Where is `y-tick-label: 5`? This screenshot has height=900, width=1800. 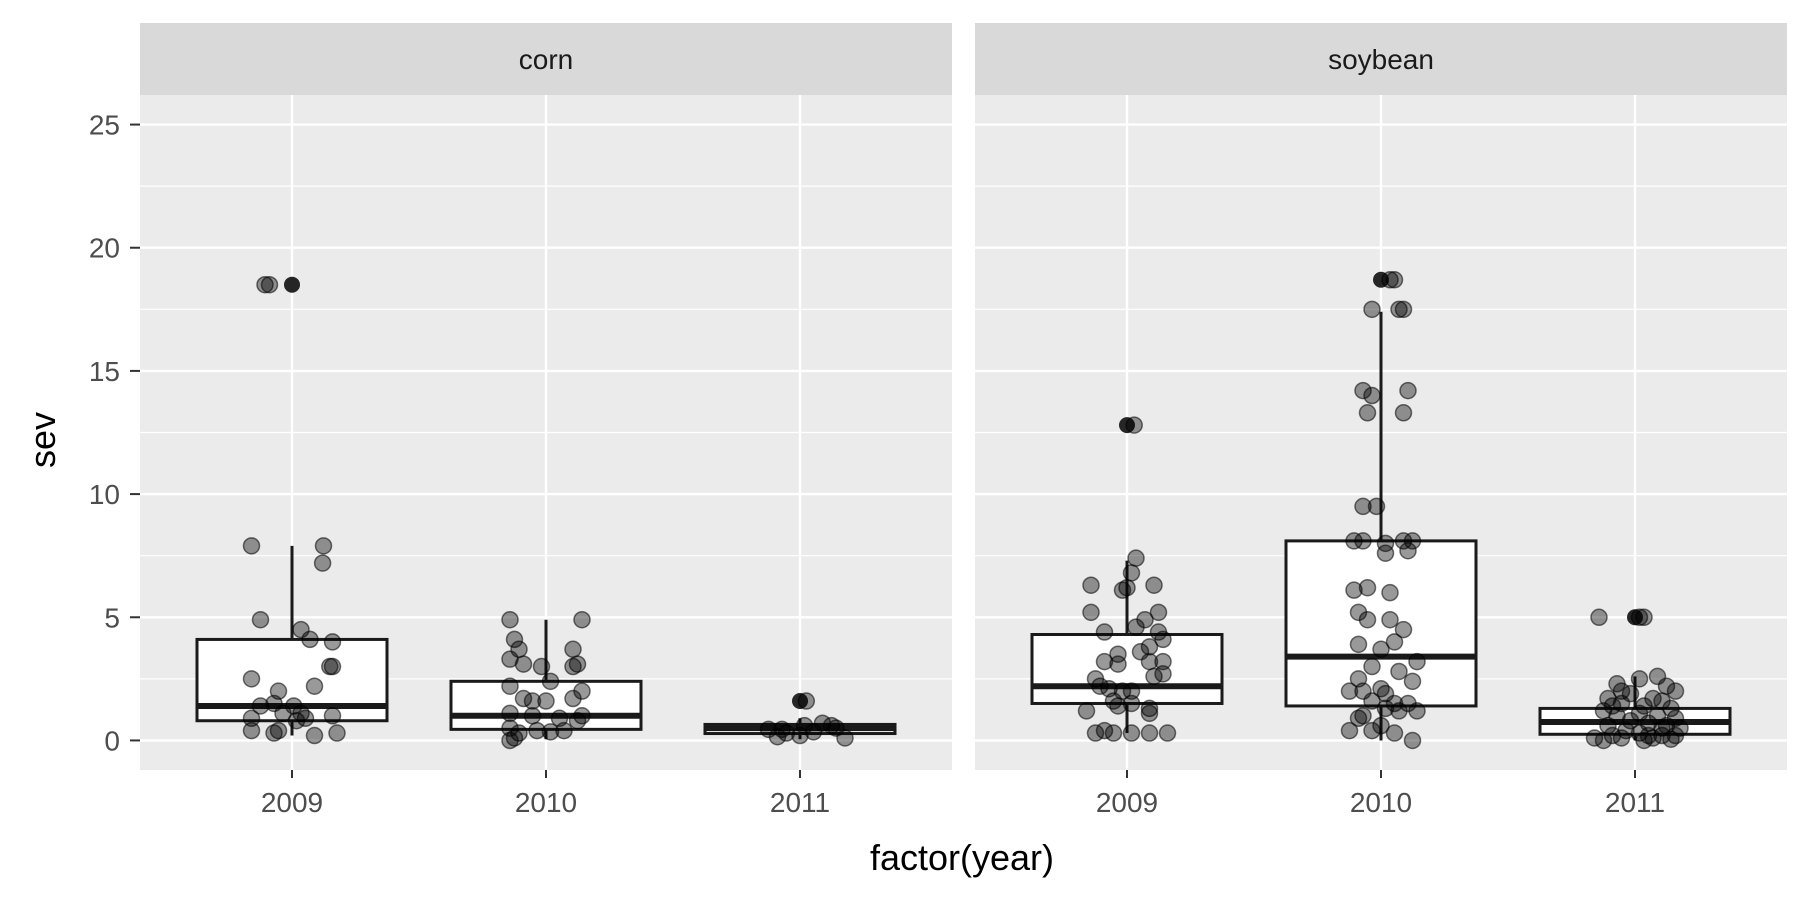 y-tick-label: 5 is located at coordinates (112, 617).